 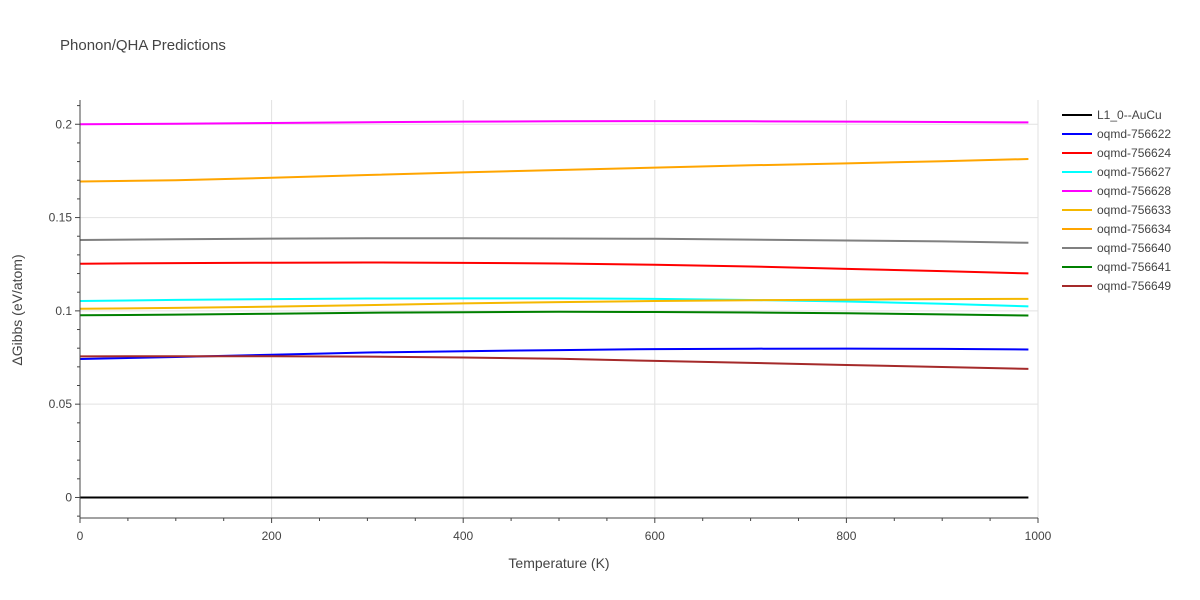 I want to click on legend-item: oqmd-756640, so click(x=1116, y=248).